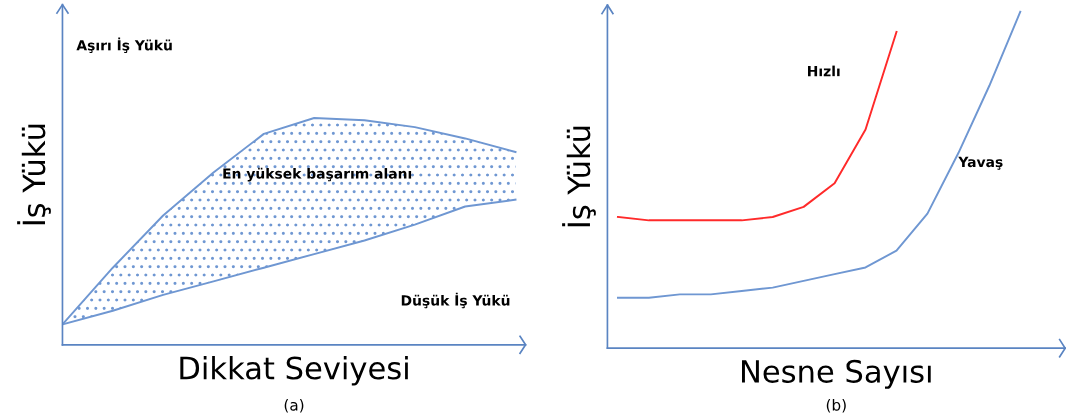 This screenshot has height=420, width=1077. I want to click on annotation: En yüksek başarım alanı, so click(317, 174).